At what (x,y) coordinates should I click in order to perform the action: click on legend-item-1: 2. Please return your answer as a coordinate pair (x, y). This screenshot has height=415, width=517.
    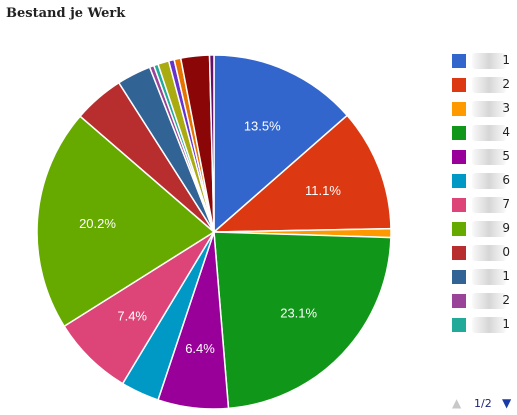
    Looking at the image, I should click on (483, 86).